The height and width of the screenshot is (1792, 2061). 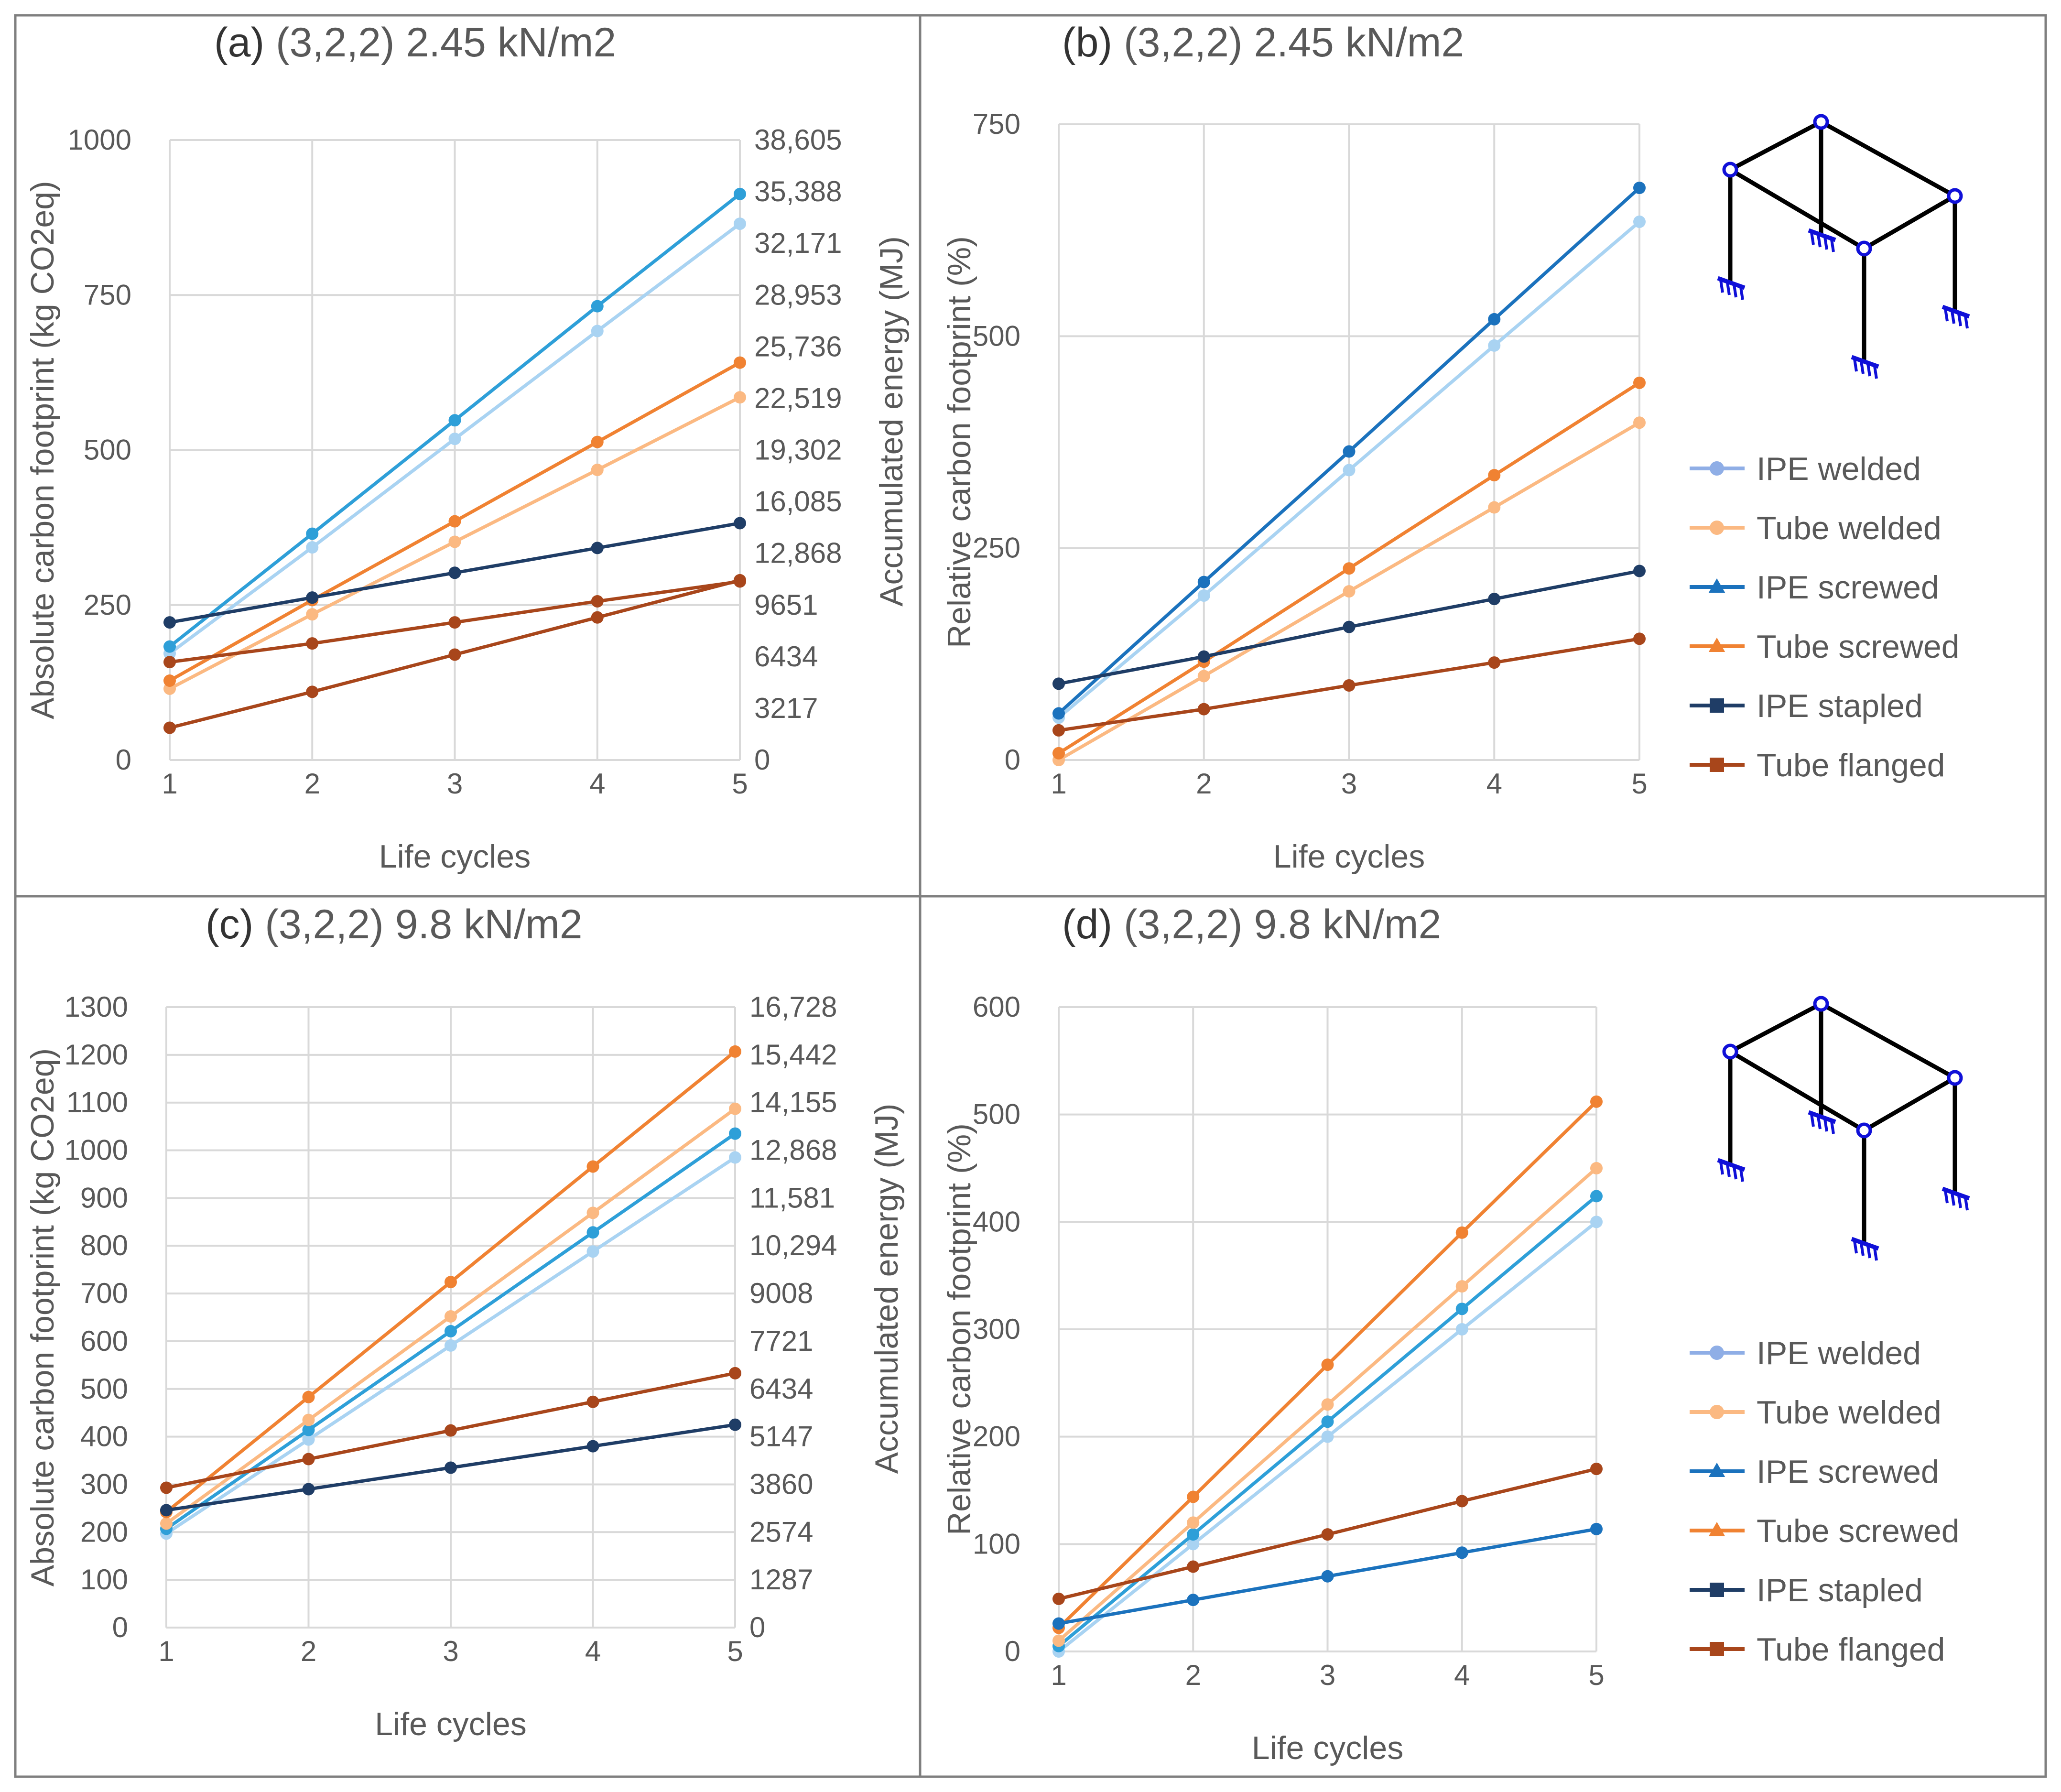 I want to click on frame-structure-icon, so click(x=1844, y=1128).